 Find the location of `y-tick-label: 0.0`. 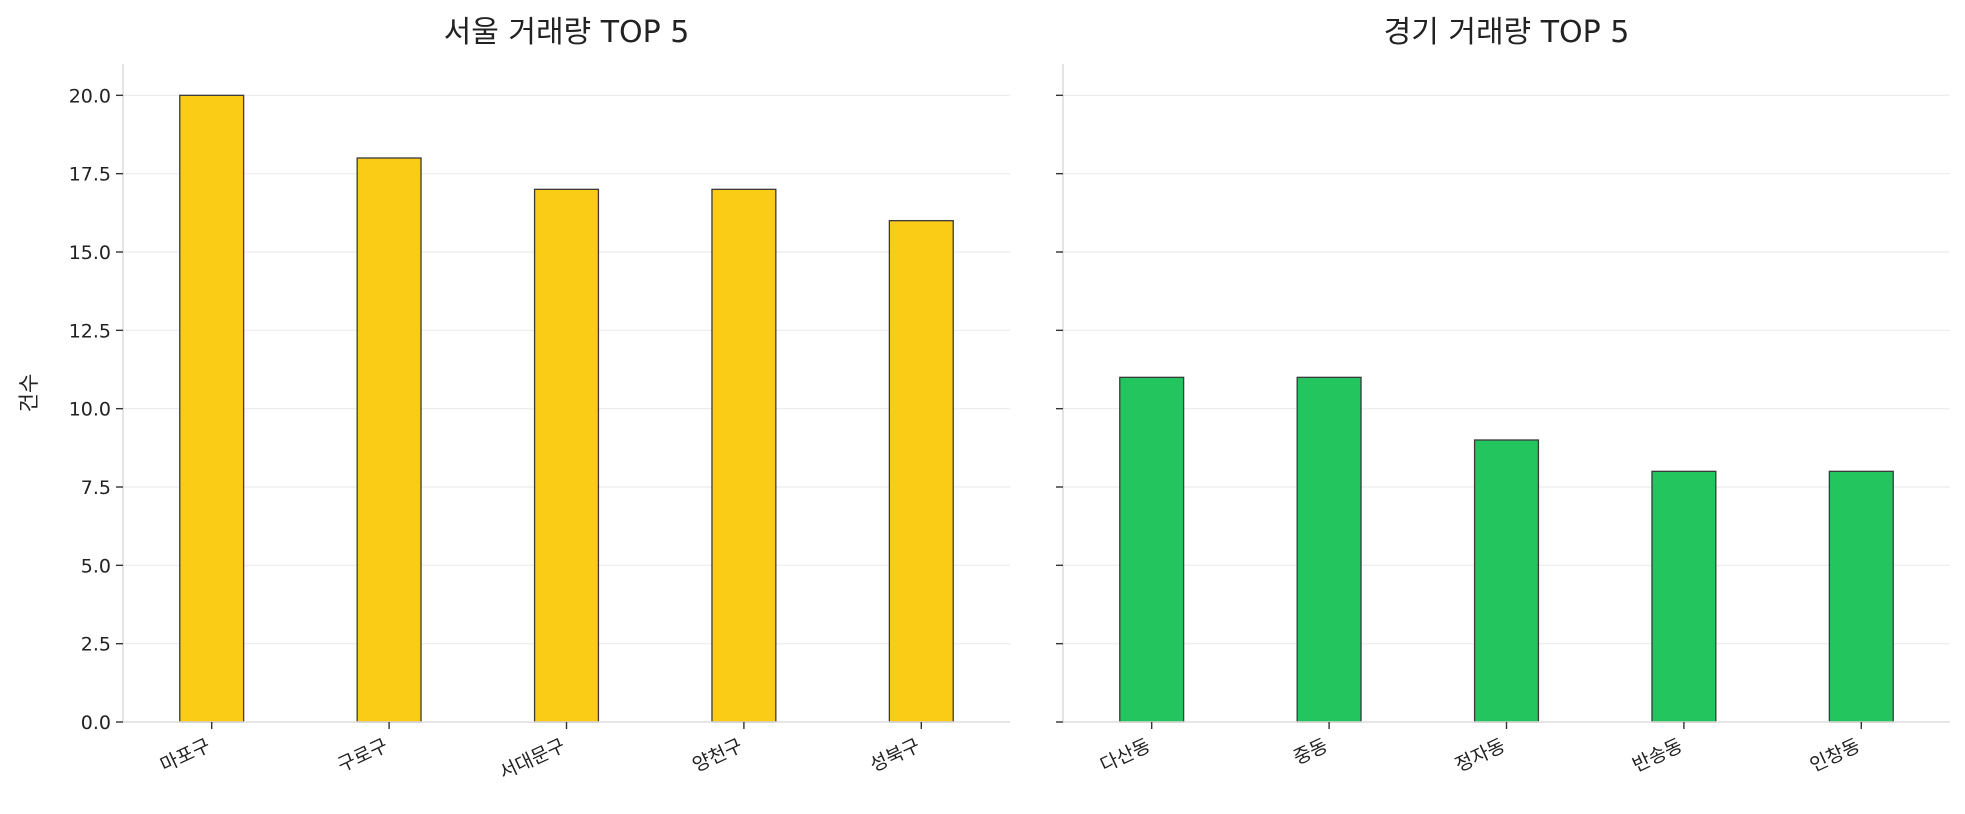

y-tick-label: 0.0 is located at coordinates (96, 723).